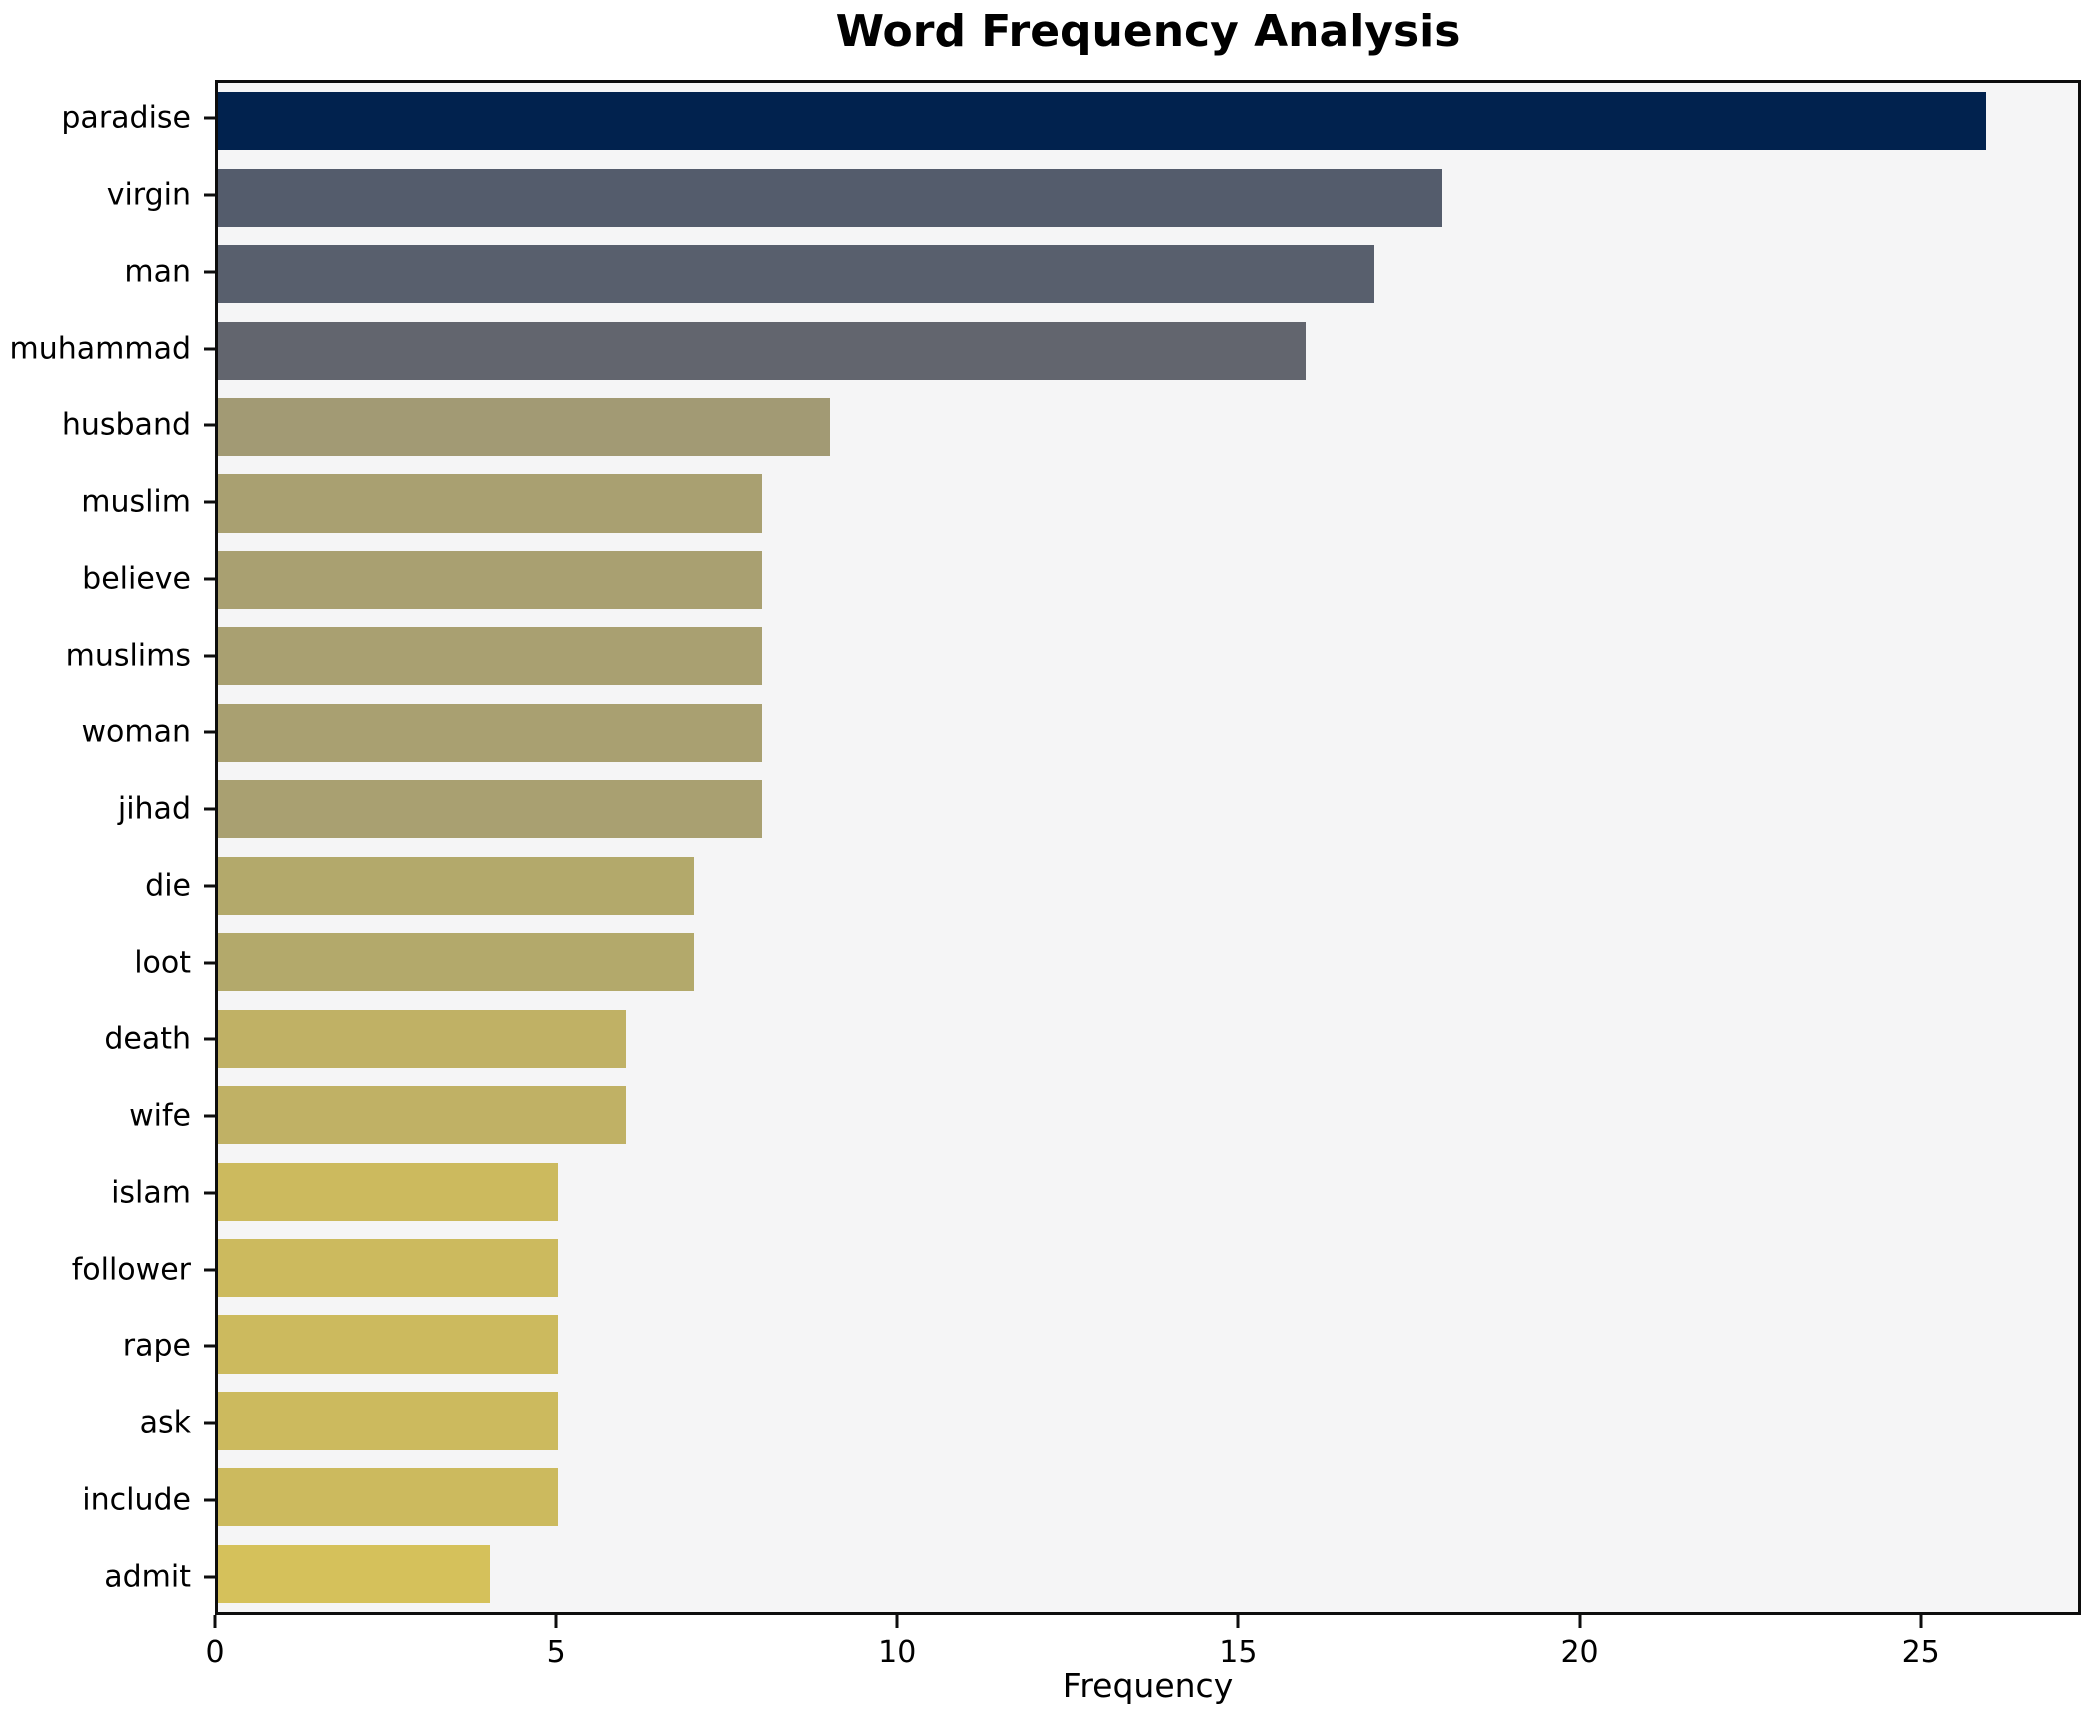 This screenshot has height=1722, width=2095. Describe the element at coordinates (490, 579) in the screenshot. I see `bar-believe` at that location.